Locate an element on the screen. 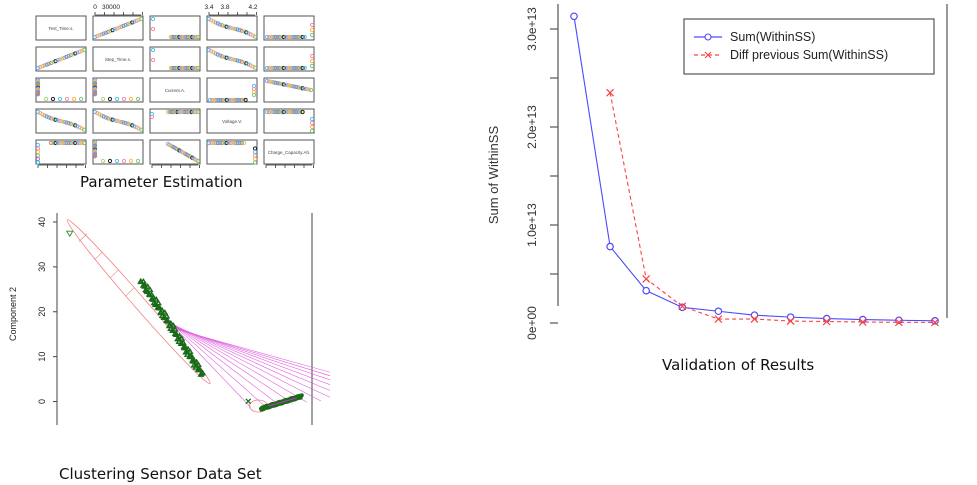 This screenshot has height=485, width=977. tick-label: 30000 is located at coordinates (111, 7).